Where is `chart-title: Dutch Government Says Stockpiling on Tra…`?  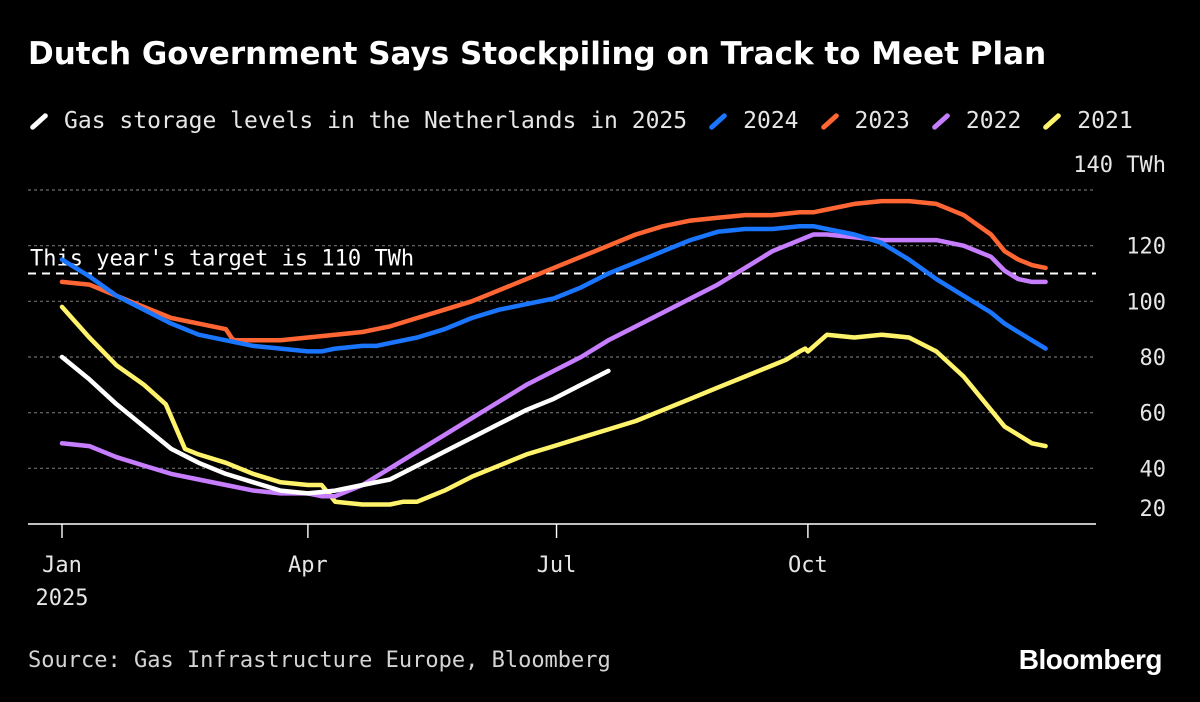
chart-title: Dutch Government Says Stockpiling on Tra… is located at coordinates (537, 54).